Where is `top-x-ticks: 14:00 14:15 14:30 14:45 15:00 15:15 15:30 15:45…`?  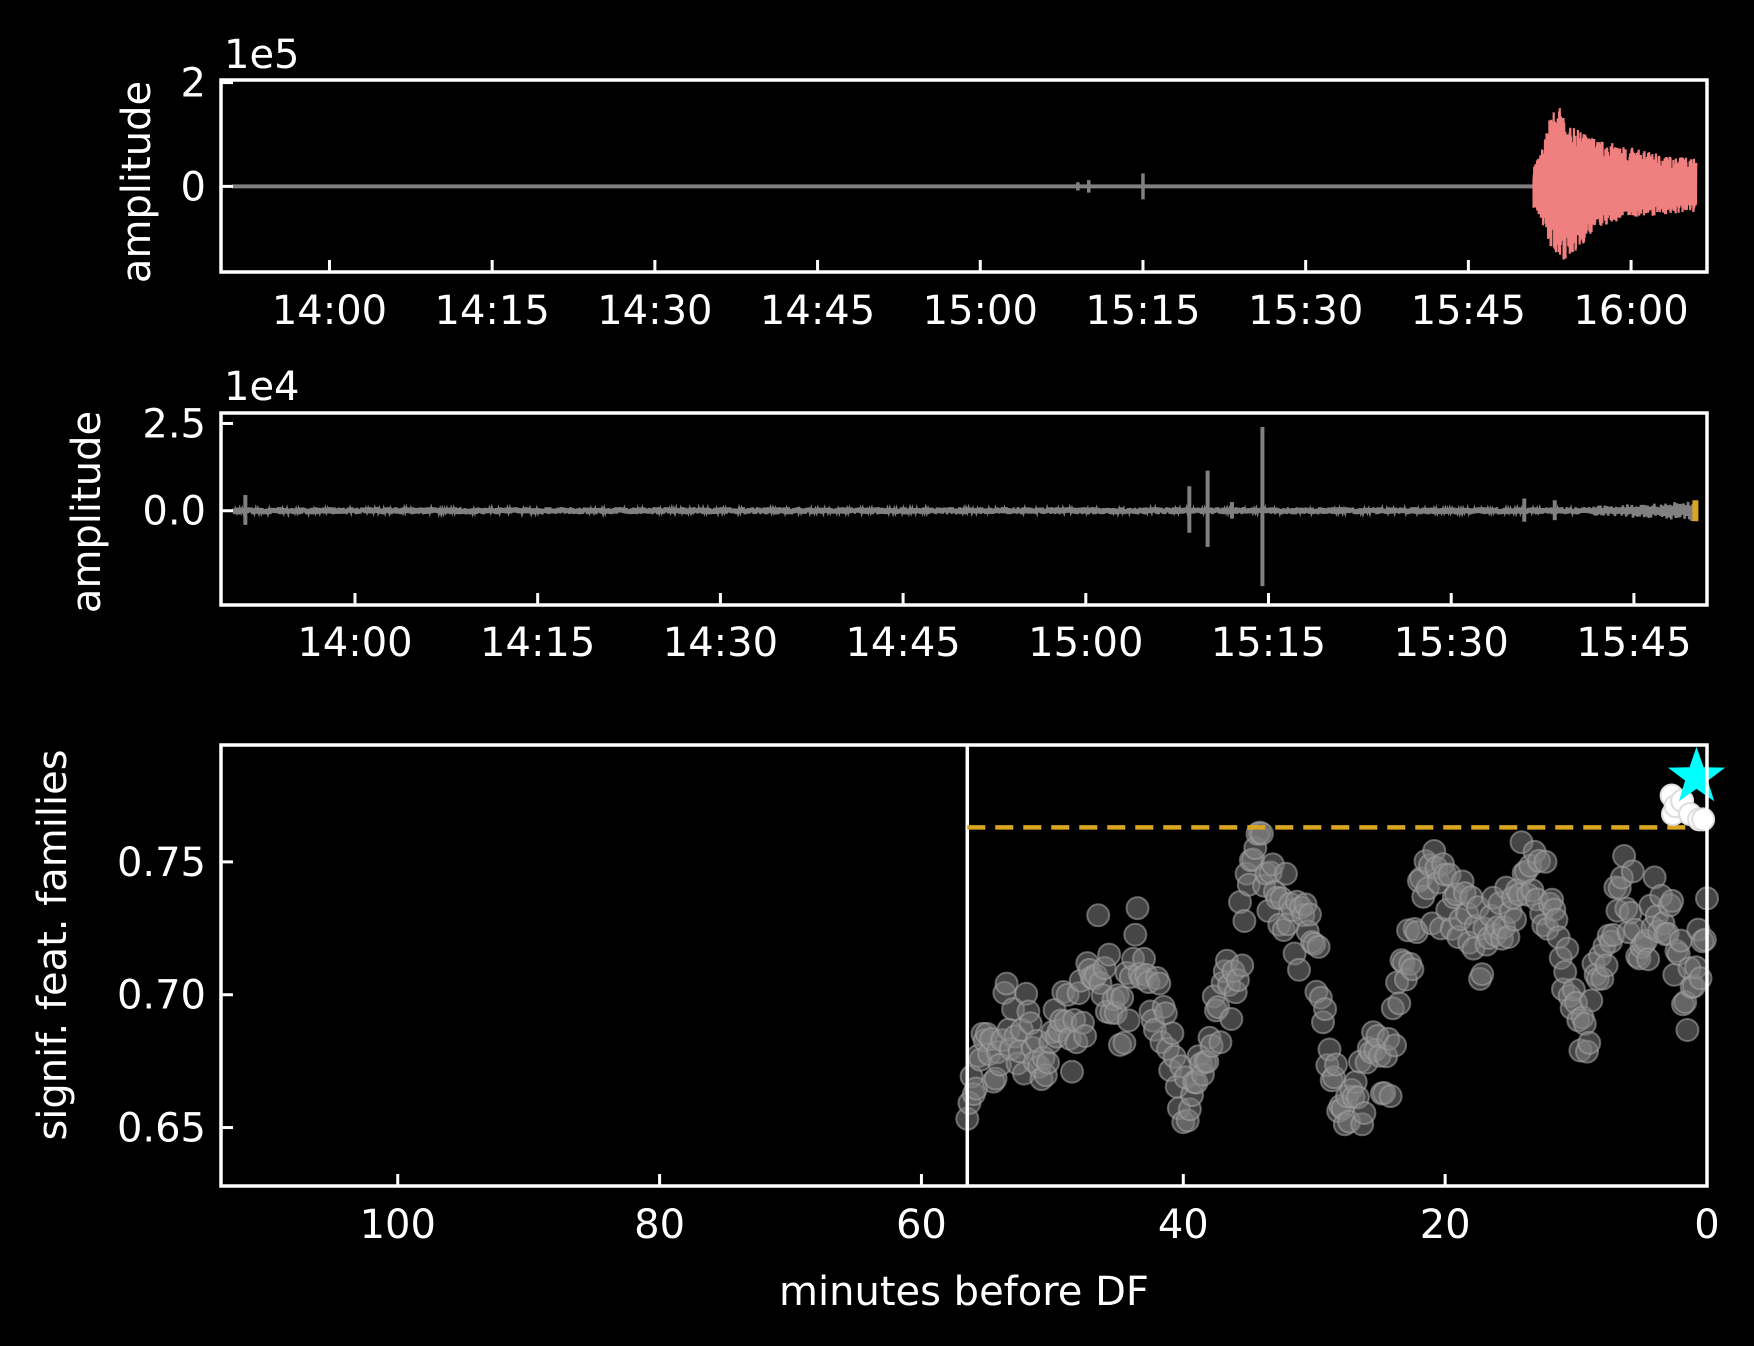 top-x-ticks: 14:00 14:15 14:30 14:45 15:00 15:15 15:30 15:45… is located at coordinates (980, 297).